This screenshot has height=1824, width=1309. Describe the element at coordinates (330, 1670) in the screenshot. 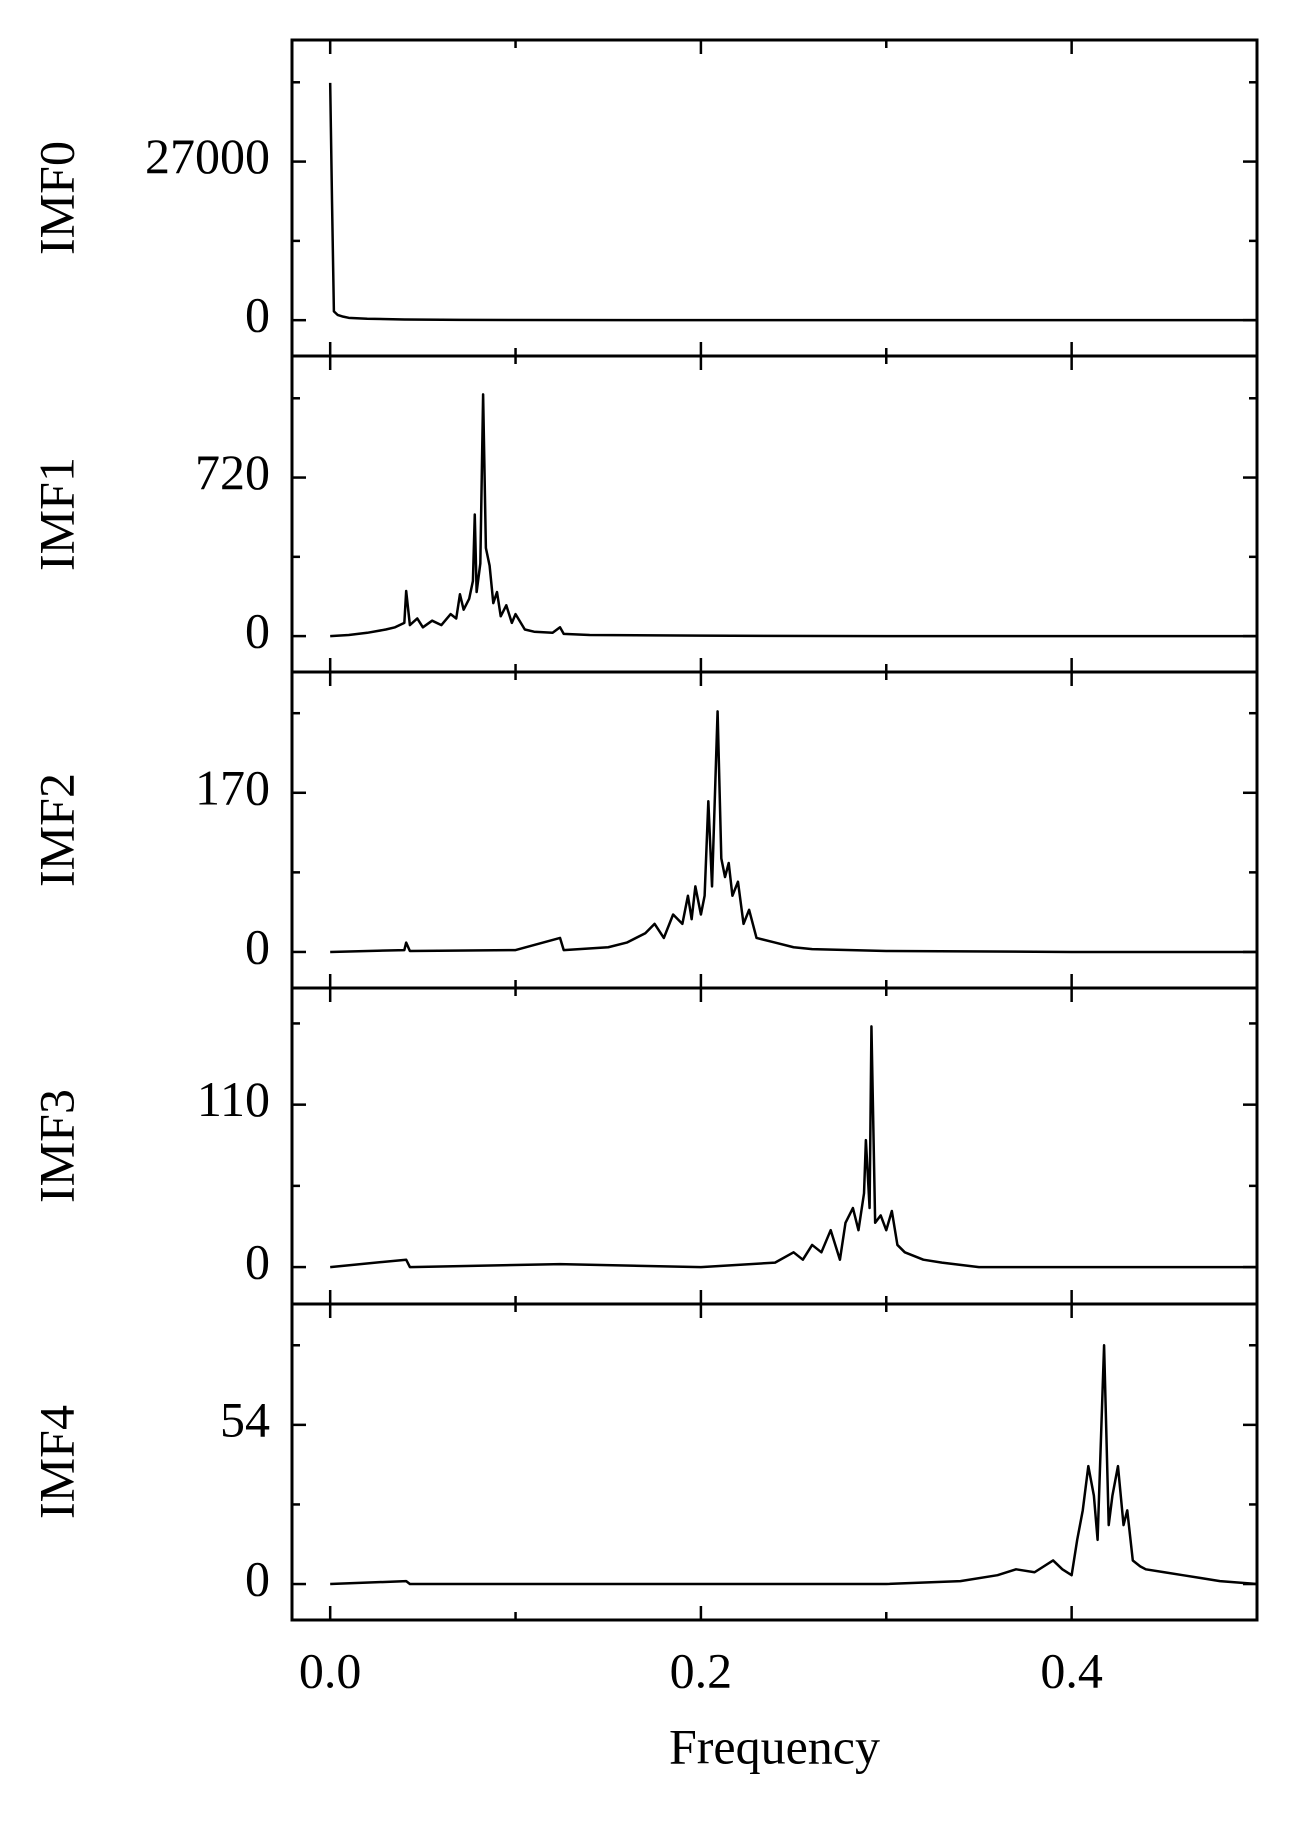

I see `x-tick-label: 0.0` at that location.